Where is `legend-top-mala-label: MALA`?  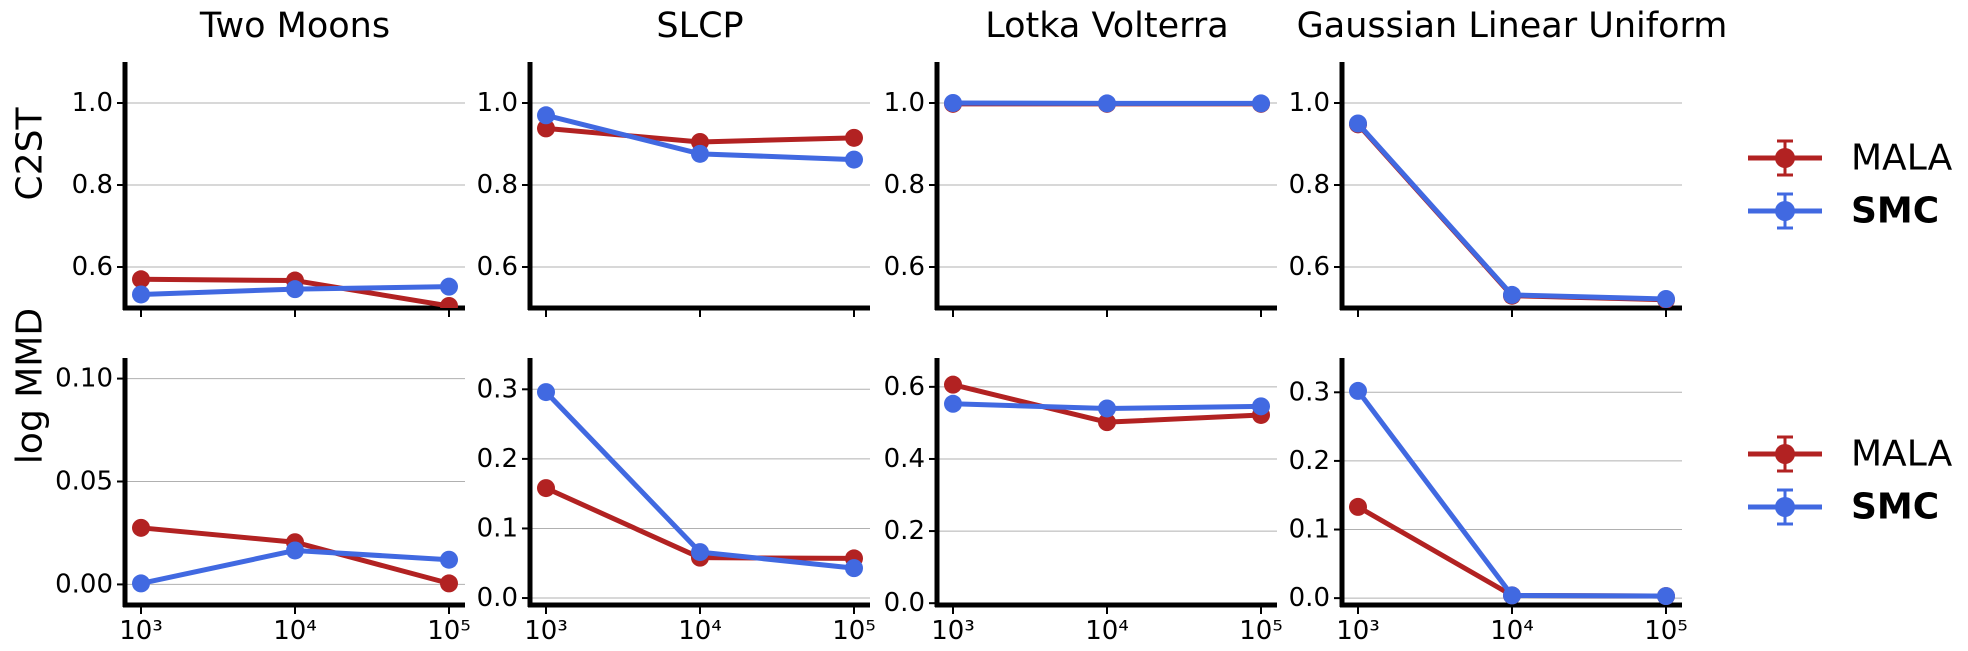
legend-top-mala-label: MALA is located at coordinates (1902, 158).